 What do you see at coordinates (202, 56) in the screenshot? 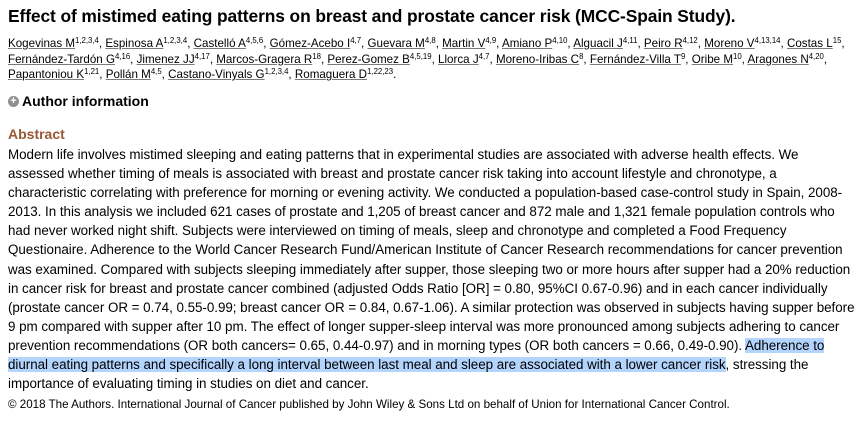
I see `affiliation-superscript: 4,17` at bounding box center [202, 56].